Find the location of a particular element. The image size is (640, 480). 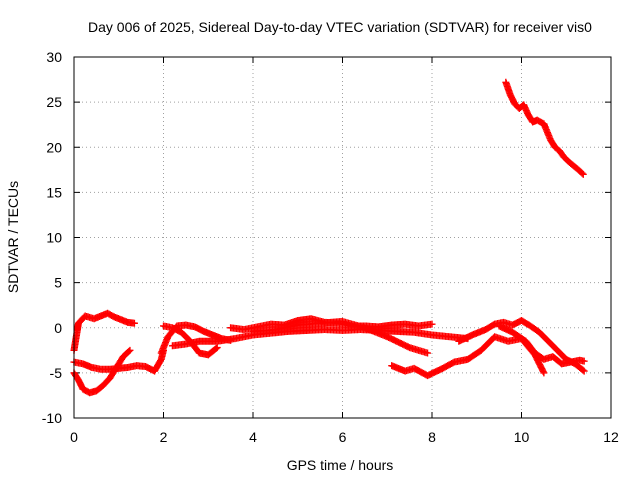

y-axis-label: SDTVAR / TECUs is located at coordinates (13, 237).